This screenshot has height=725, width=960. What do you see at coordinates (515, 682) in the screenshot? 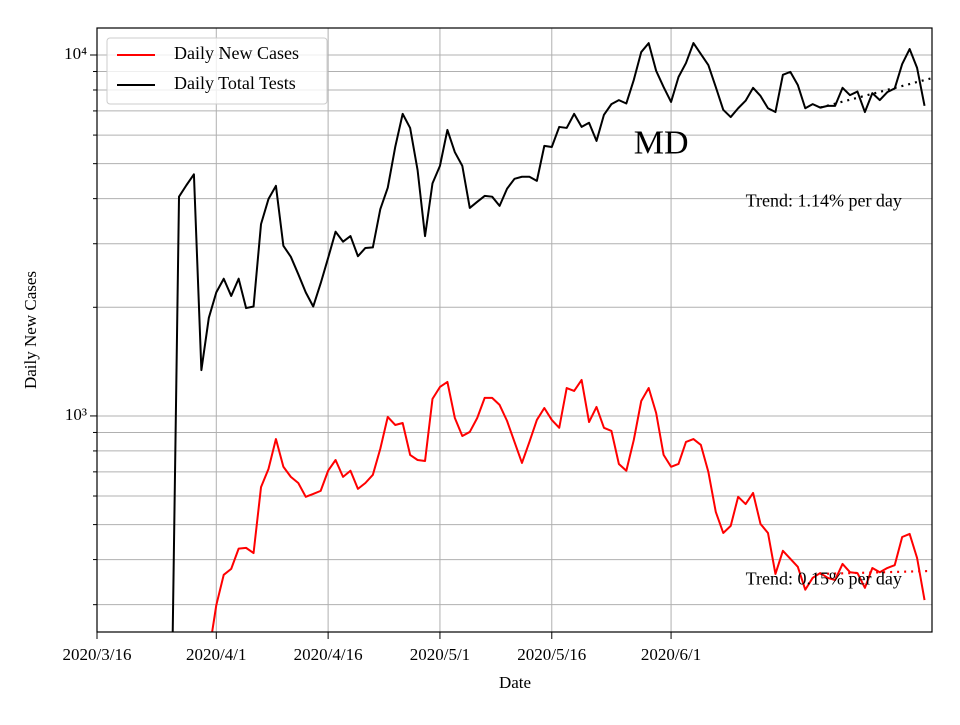
I see `x-axis-label: Date` at bounding box center [515, 682].